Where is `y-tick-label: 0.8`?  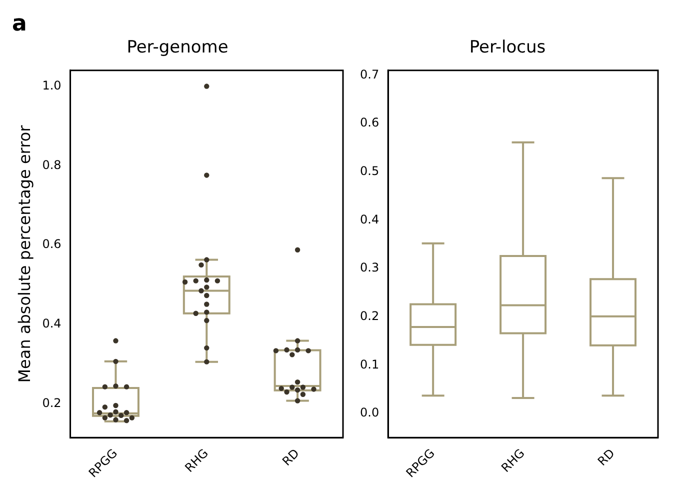
y-tick-label: 0.8 is located at coordinates (52, 165).